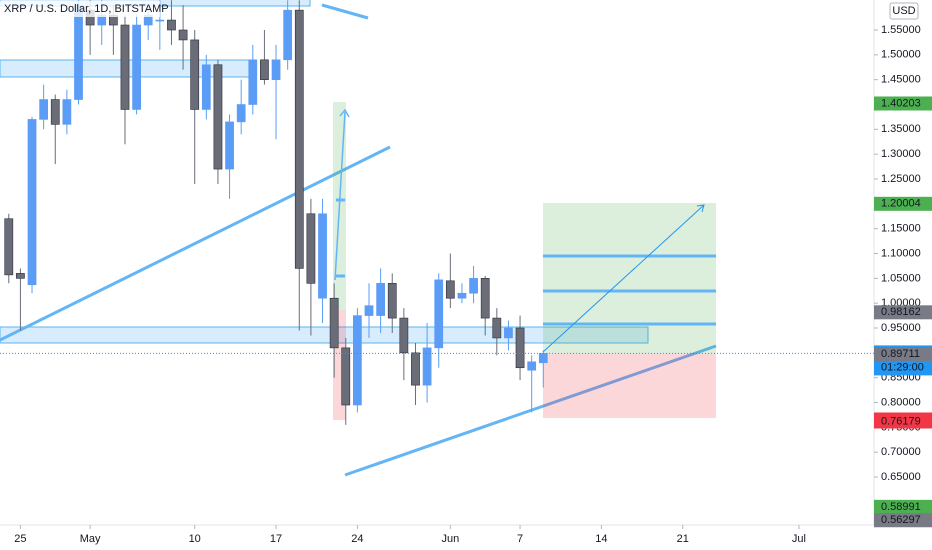 This screenshot has width=932, height=550. Describe the element at coordinates (799, 539) in the screenshot. I see `x-tick-label: Jul` at that location.